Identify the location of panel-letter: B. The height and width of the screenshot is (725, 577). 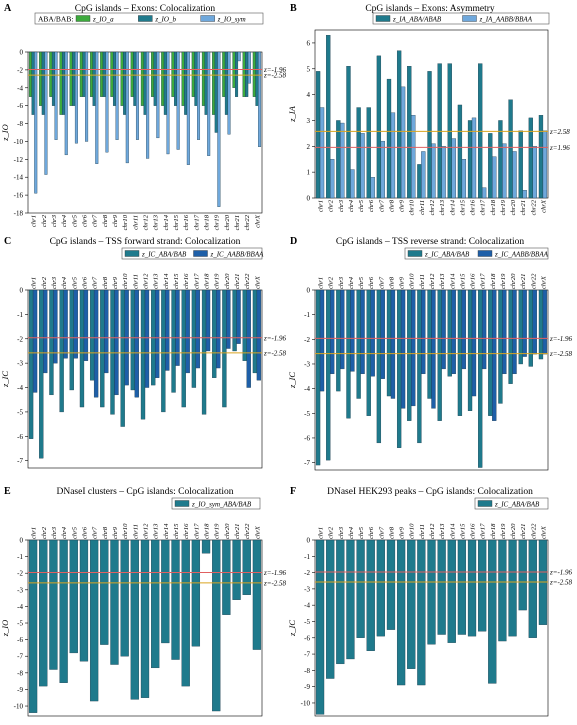
(293, 8).